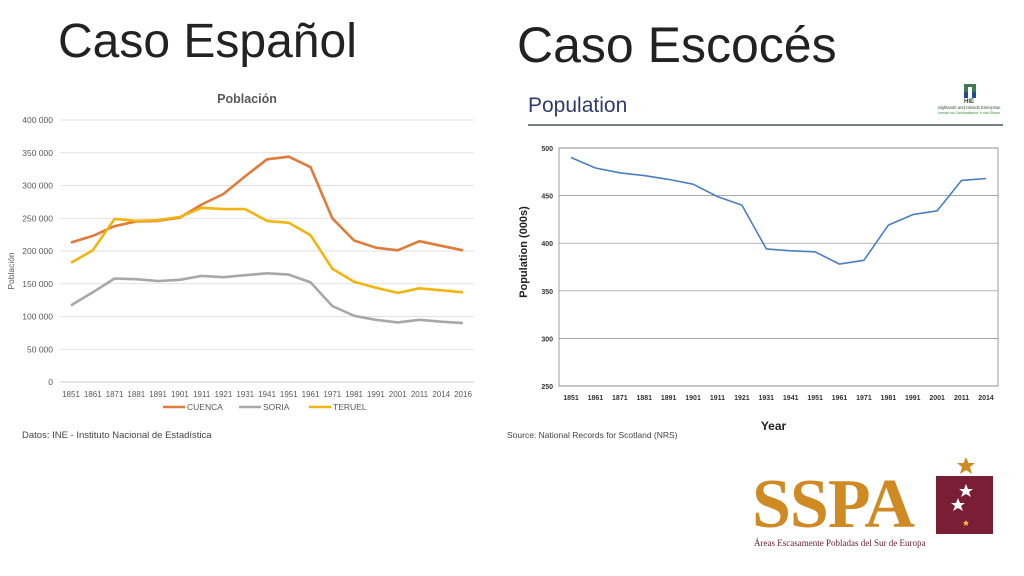 The image size is (1024, 576). I want to click on x-tick-label: 2016, so click(463, 394).